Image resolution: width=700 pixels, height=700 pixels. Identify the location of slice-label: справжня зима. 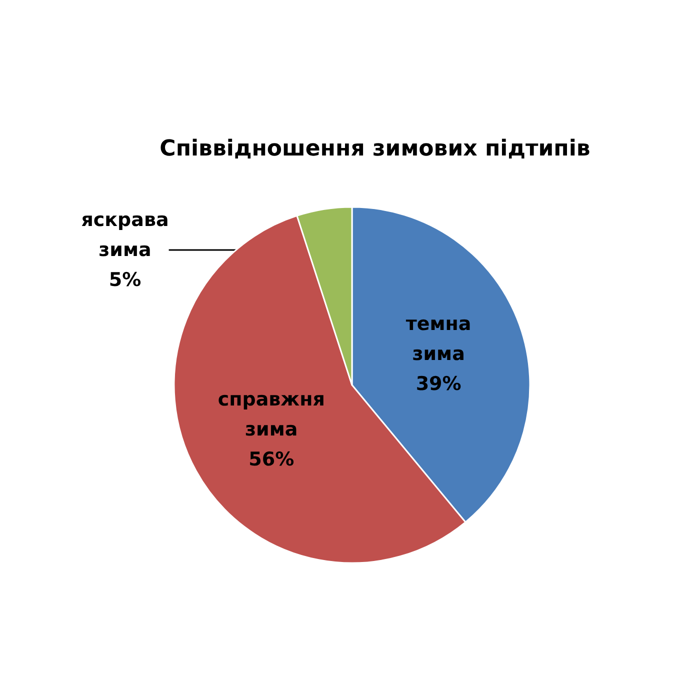
(271, 414).